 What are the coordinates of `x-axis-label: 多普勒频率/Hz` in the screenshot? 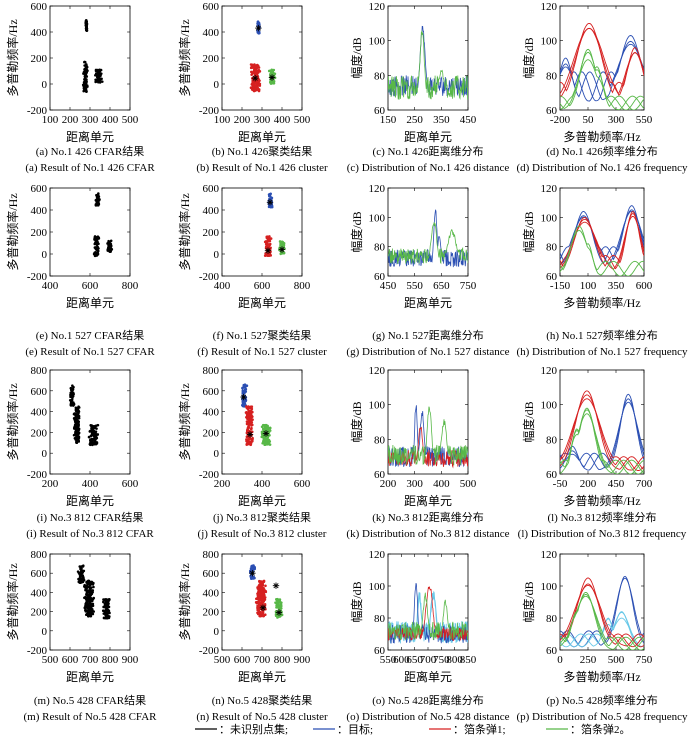 It's located at (601, 676).